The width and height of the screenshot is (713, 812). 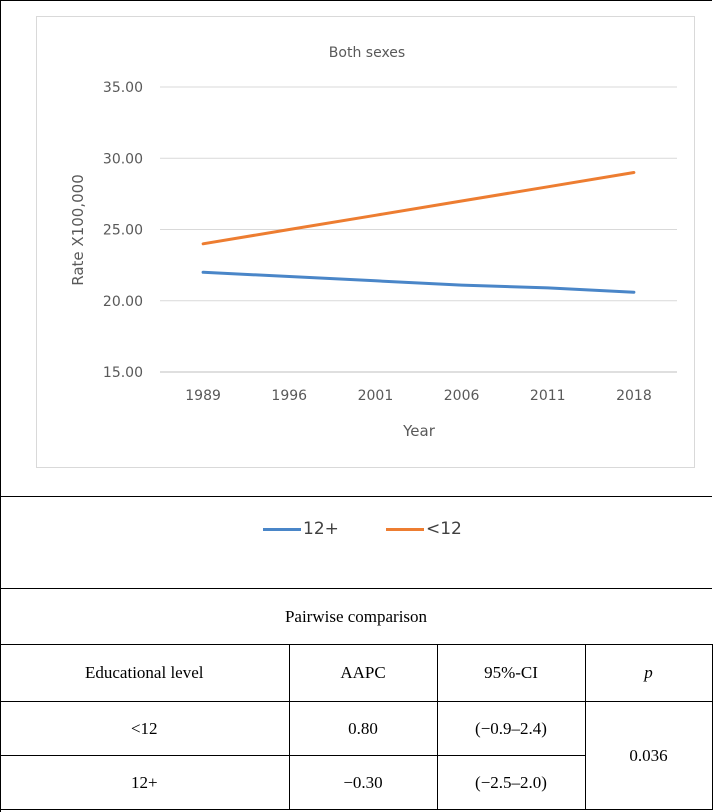 I want to click on table-header-row: Educational level AAPC 95%-CI p, so click(x=356, y=673).